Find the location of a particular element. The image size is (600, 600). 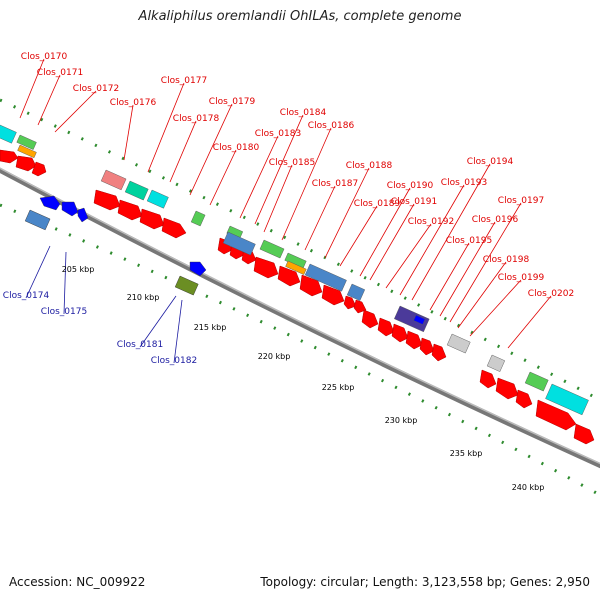

gene-label: Clos_0186 is located at coordinates (331, 126).